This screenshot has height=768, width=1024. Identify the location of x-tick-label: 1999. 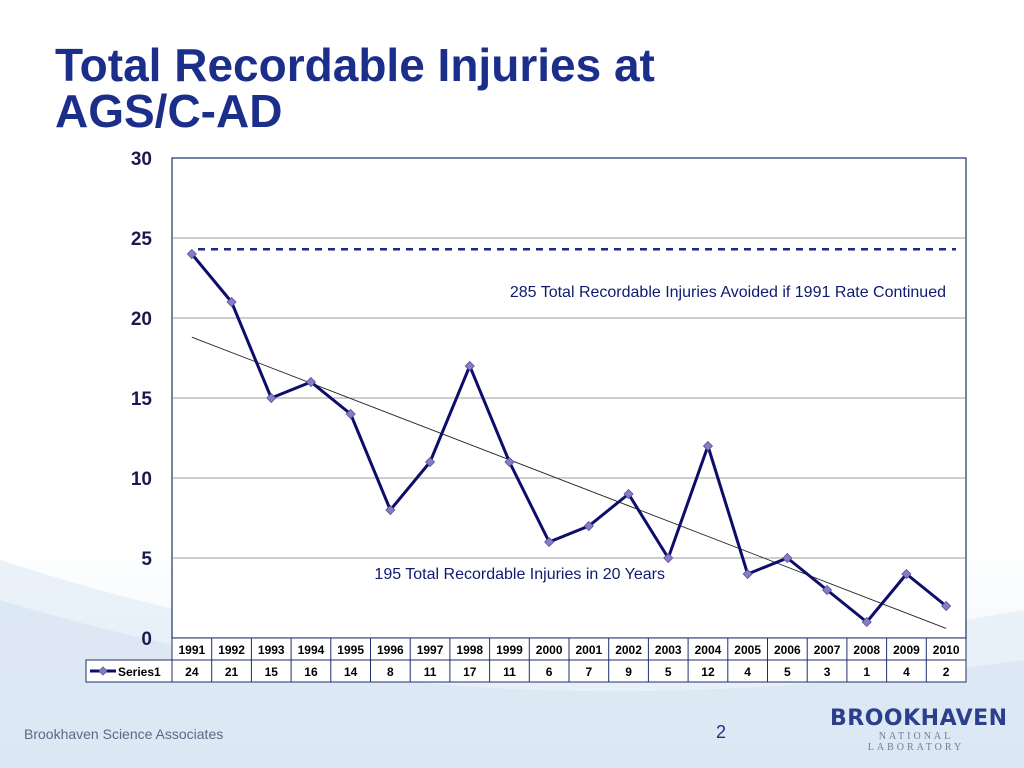
(509, 650).